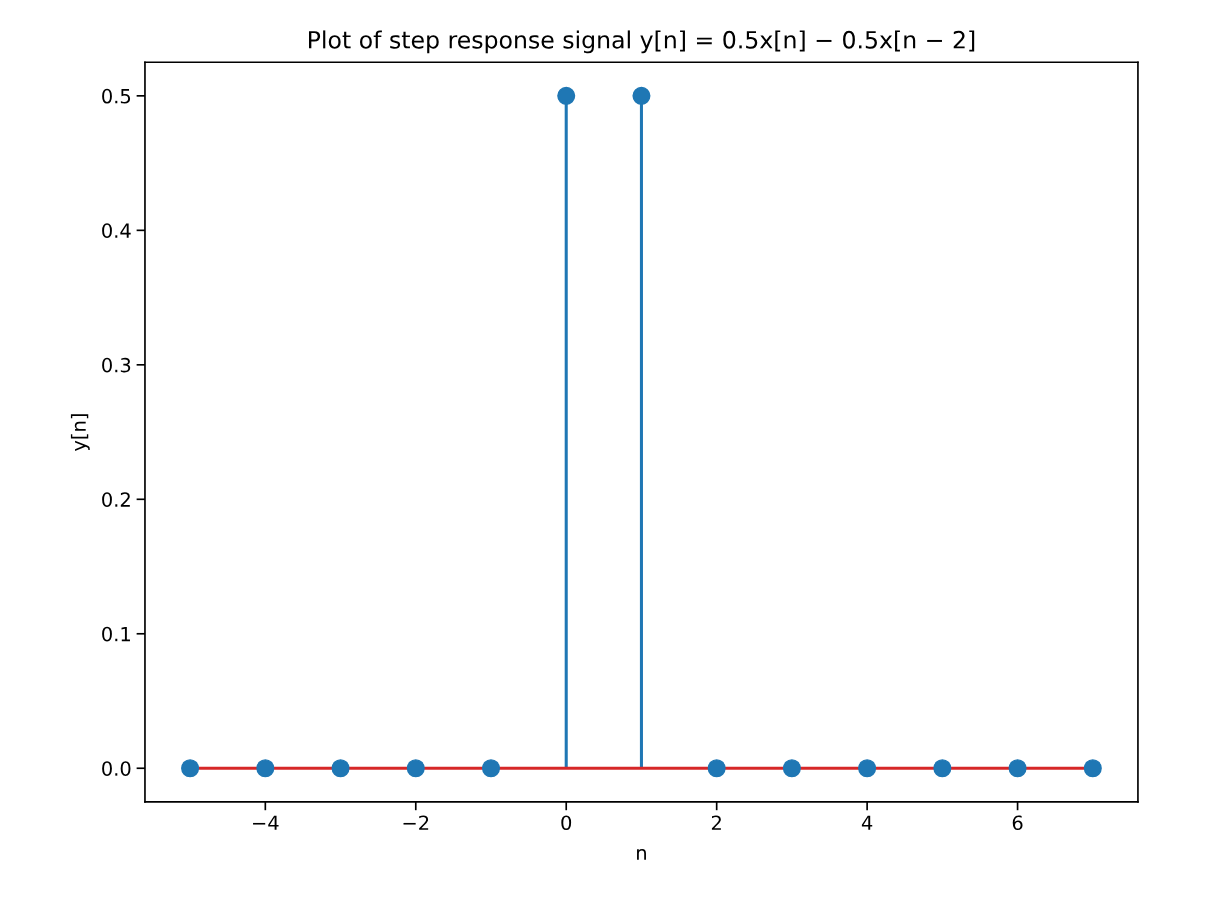 The height and width of the screenshot is (902, 1208). I want to click on x-tick-label: 4, so click(867, 822).